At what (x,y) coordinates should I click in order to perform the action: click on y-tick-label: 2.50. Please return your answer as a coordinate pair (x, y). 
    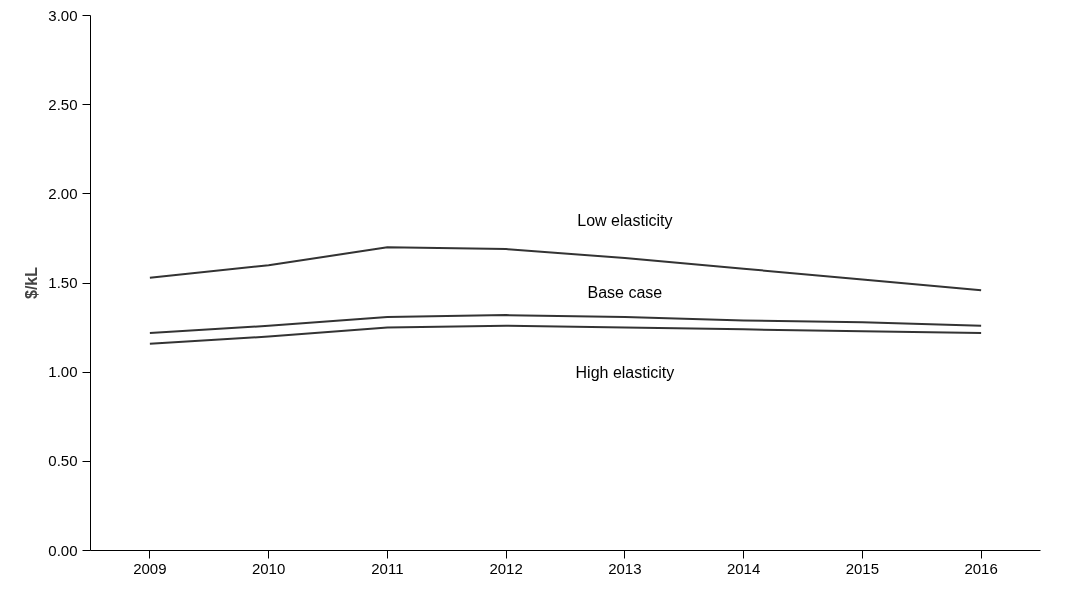
    Looking at the image, I should click on (63, 104).